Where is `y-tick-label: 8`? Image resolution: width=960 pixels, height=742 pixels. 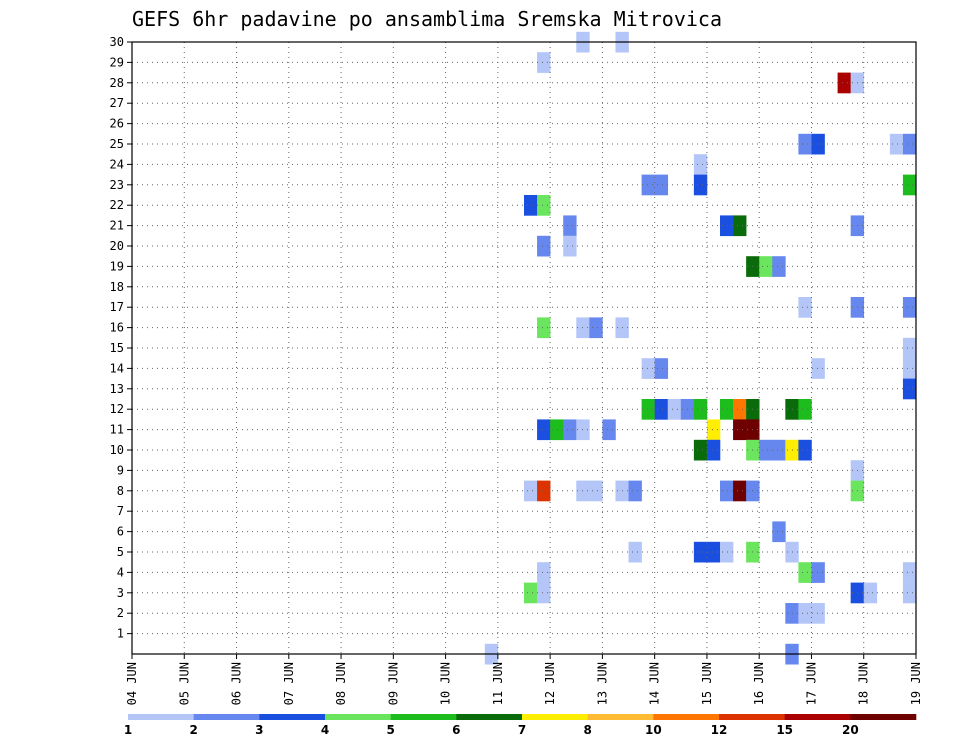
y-tick-label: 8 is located at coordinates (120, 491).